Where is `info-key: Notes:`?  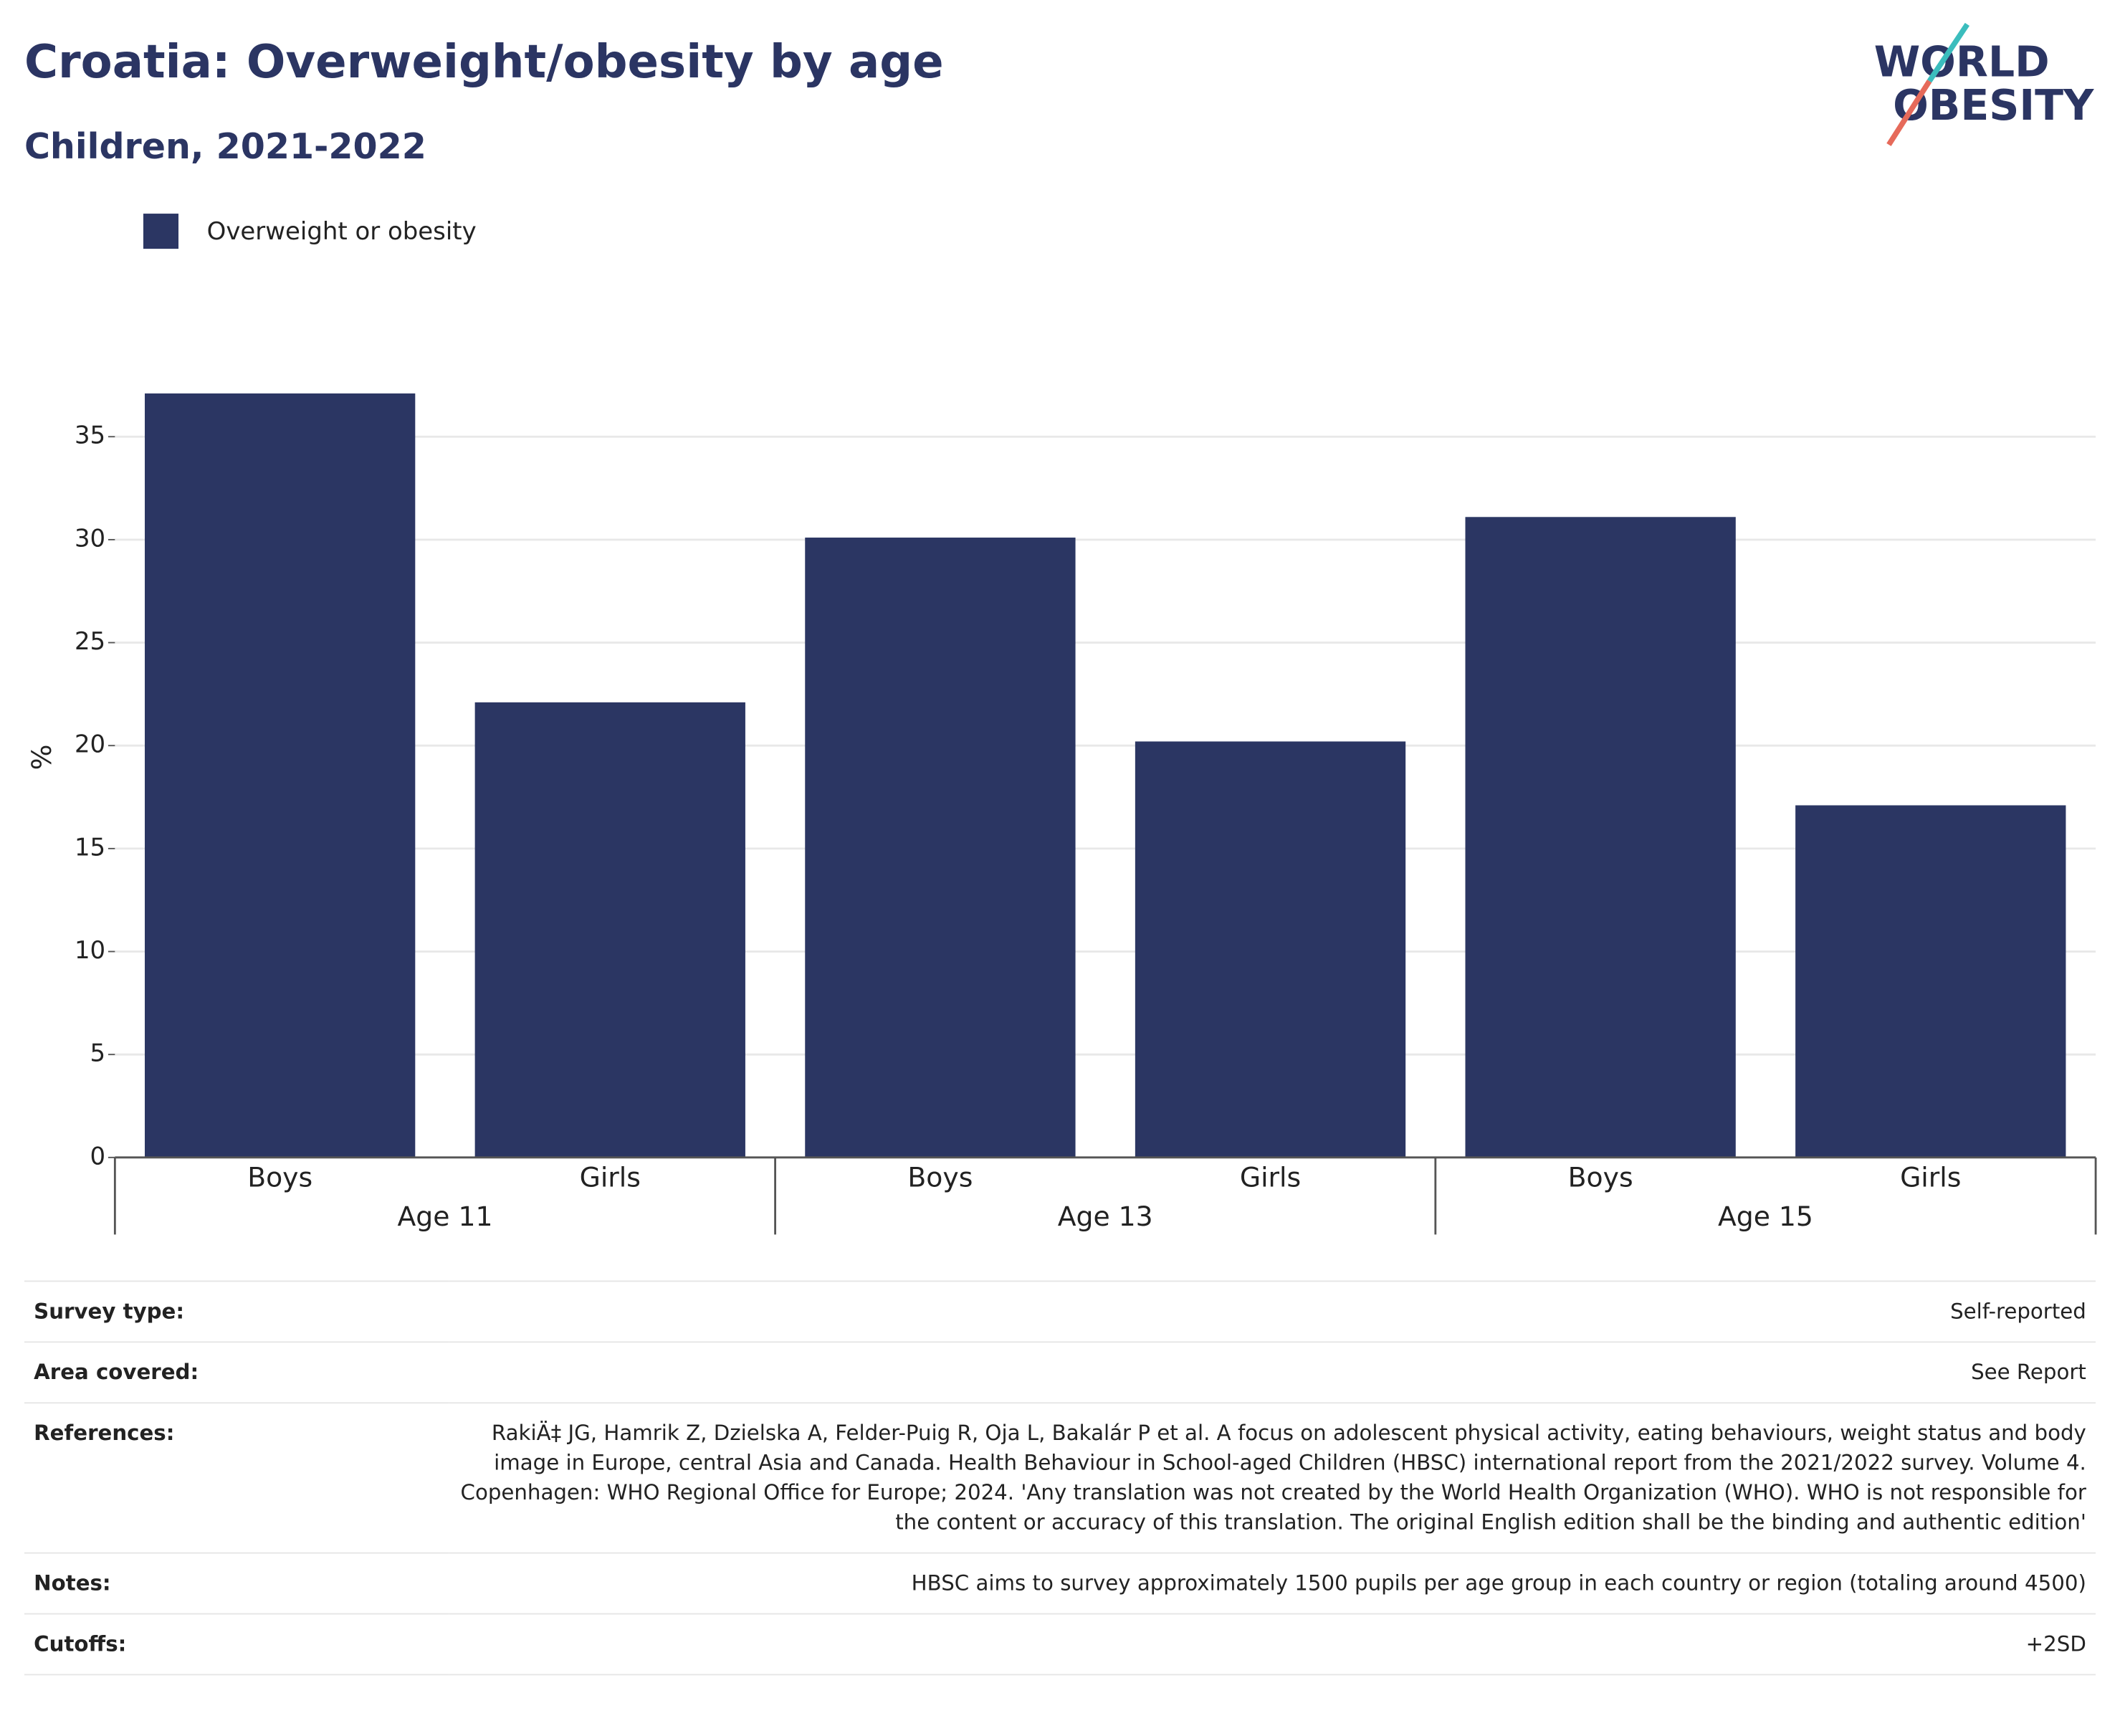 info-key: Notes: is located at coordinates (237, 1584).